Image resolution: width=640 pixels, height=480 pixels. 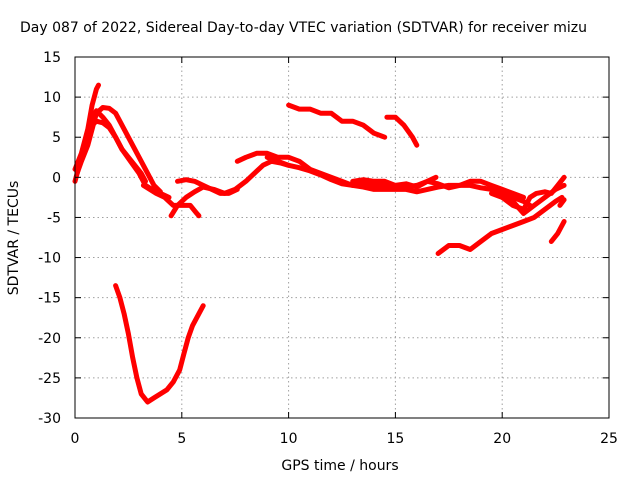 What do you see at coordinates (395, 439) in the screenshot?
I see `x-tick-label: 15` at bounding box center [395, 439].